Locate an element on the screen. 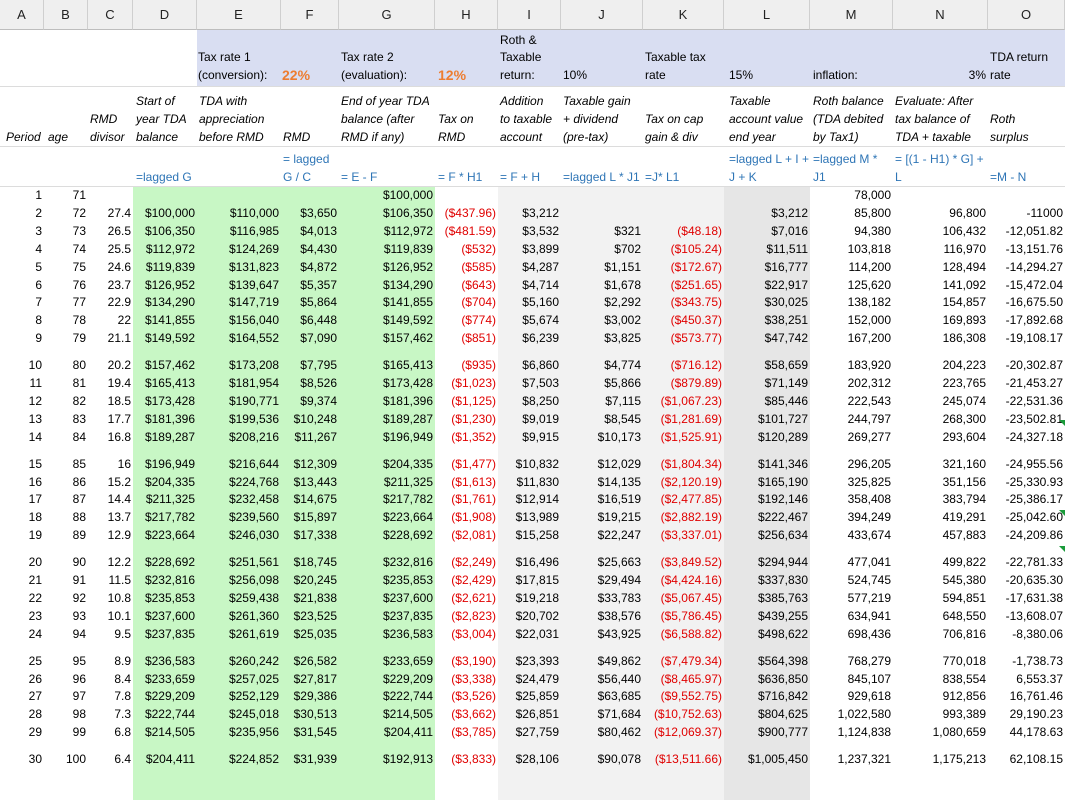 The width and height of the screenshot is (1065, 800). cell-j-row-24: $43,925 is located at coordinates (619, 633).